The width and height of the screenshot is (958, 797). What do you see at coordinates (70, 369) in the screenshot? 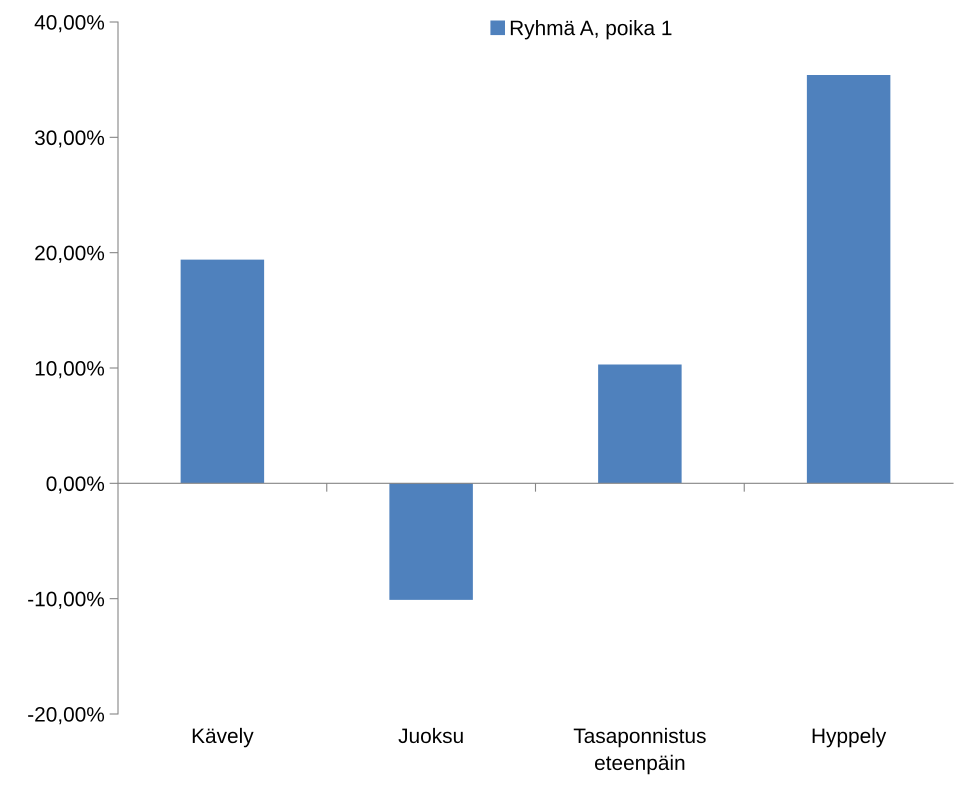
I see `y-tick-label: 10,00%` at bounding box center [70, 369].